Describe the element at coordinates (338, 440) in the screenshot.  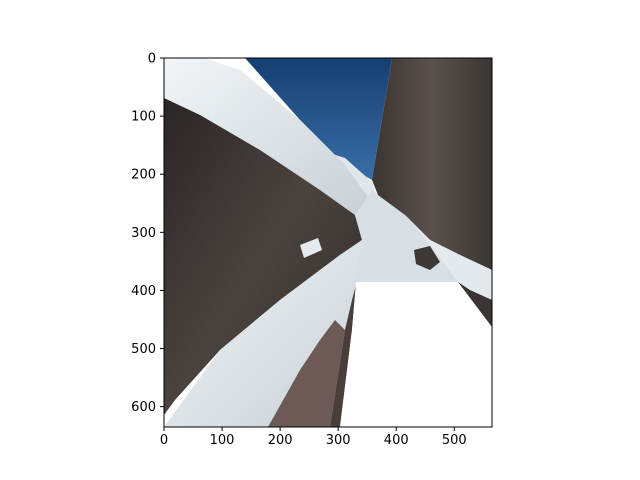
I see `x-tick-label: 300` at that location.